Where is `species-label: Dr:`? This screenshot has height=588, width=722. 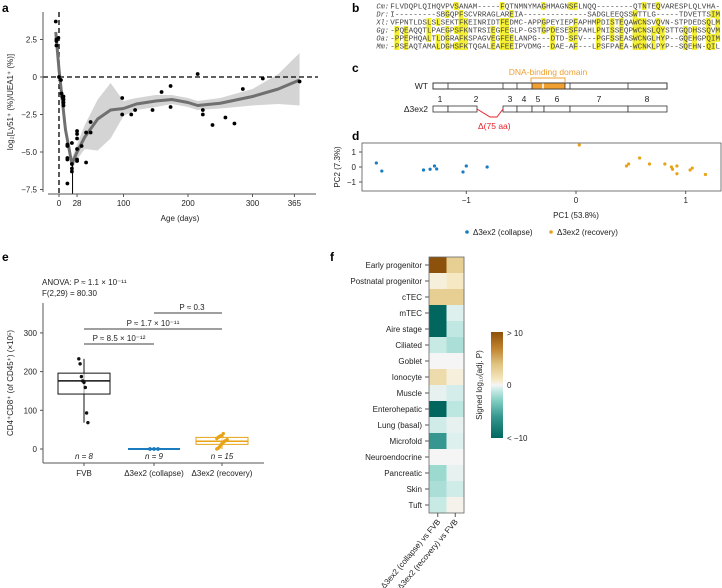
species-label: Dr: is located at coordinates (382, 16).